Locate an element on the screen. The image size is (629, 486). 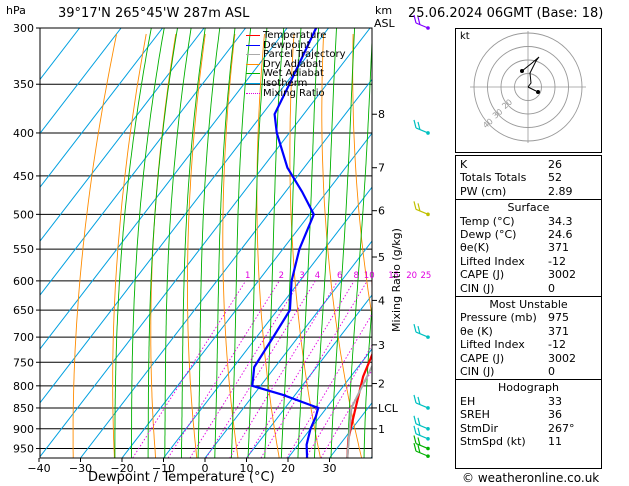
index-name: PW (cm) is located at coordinates (483, 191).